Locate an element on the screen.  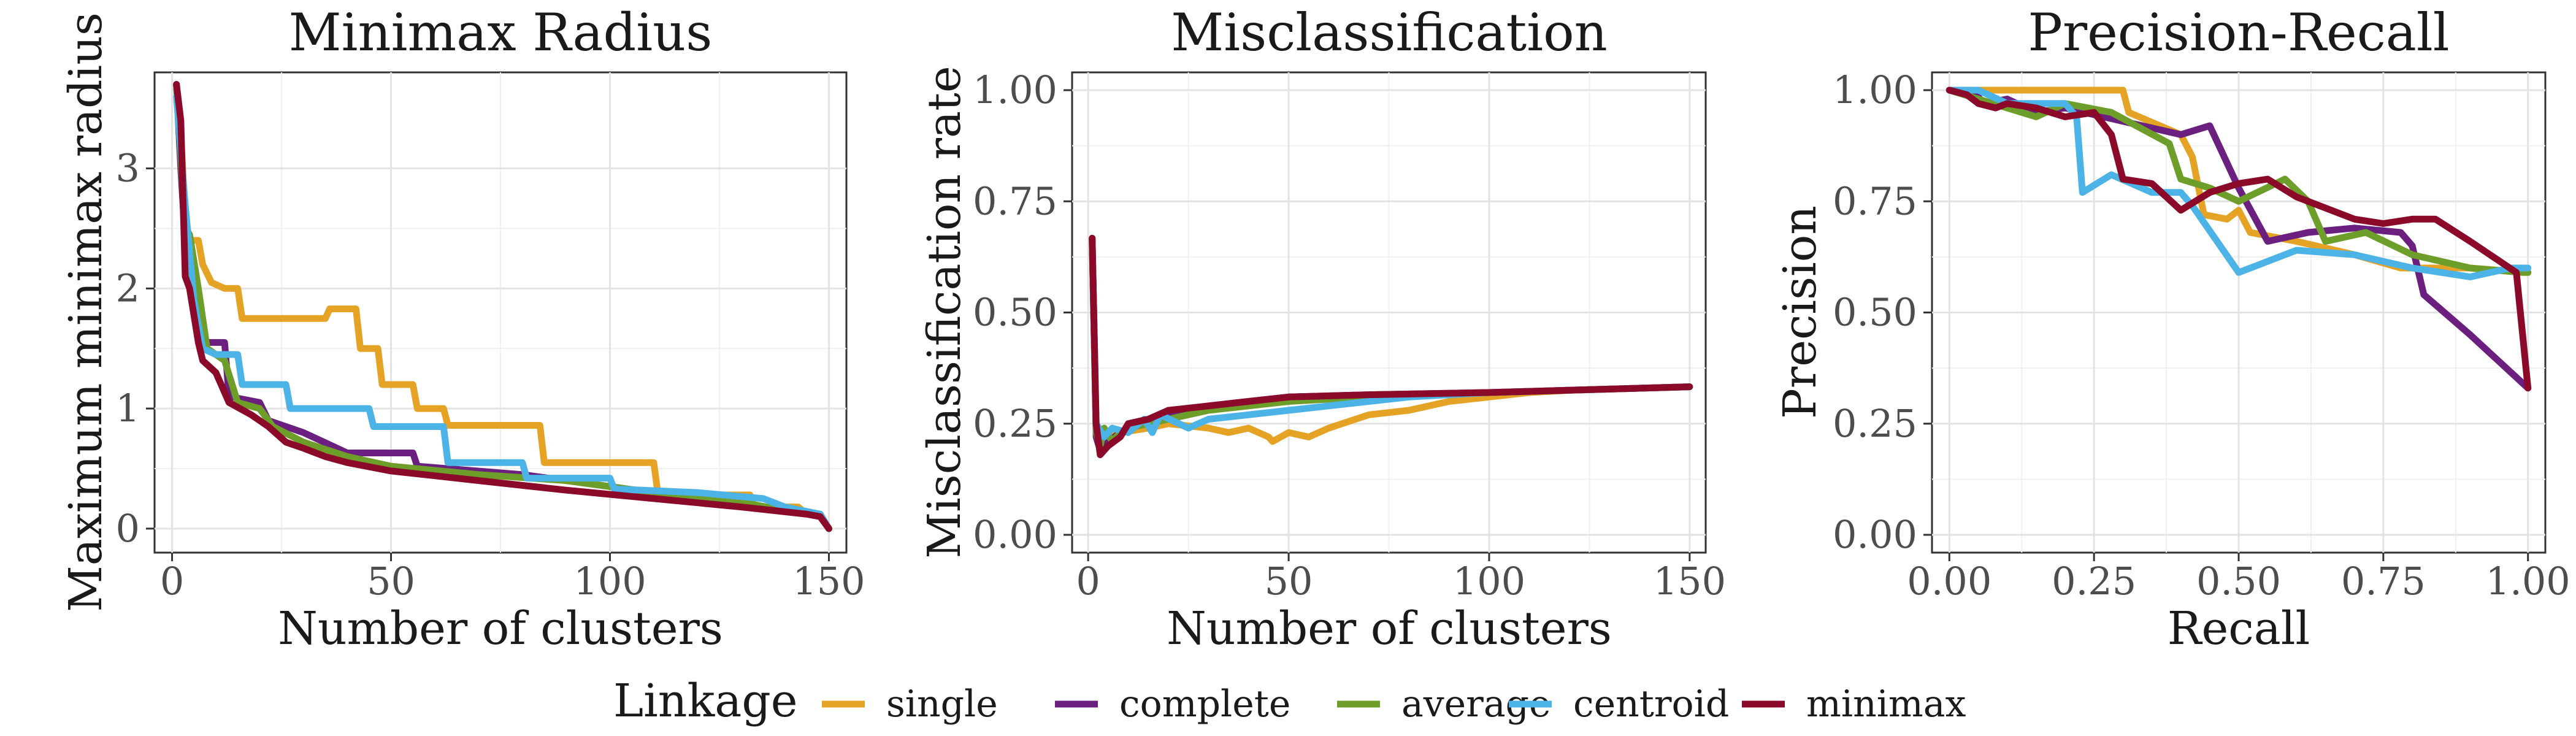
legend-label-single: single is located at coordinates (942, 704).